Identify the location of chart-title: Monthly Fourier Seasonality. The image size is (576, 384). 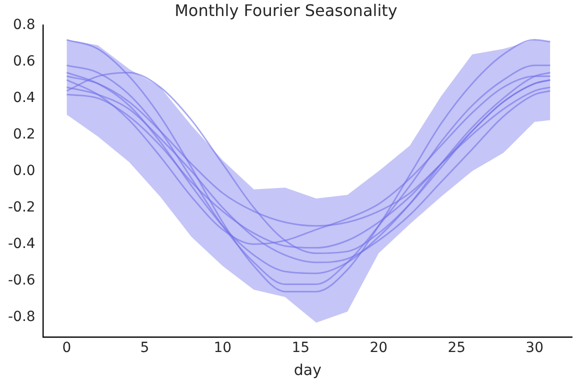
(286, 10).